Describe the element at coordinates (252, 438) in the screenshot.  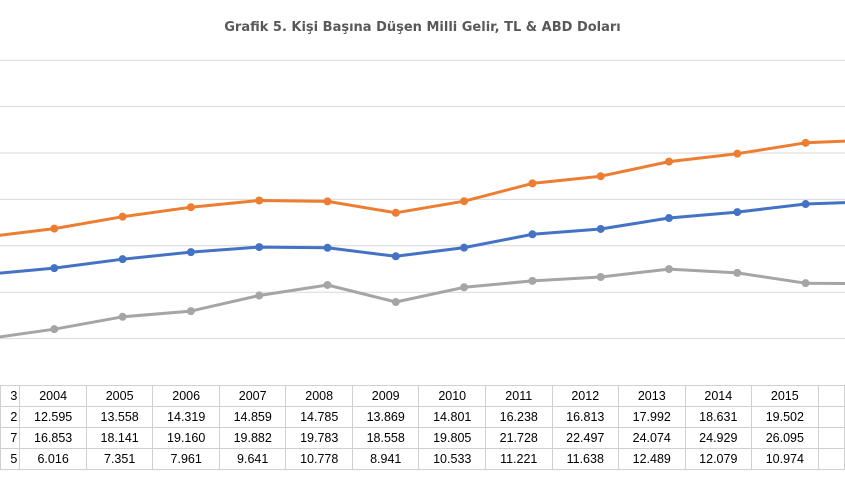
I see `value-cell: 19.882` at that location.